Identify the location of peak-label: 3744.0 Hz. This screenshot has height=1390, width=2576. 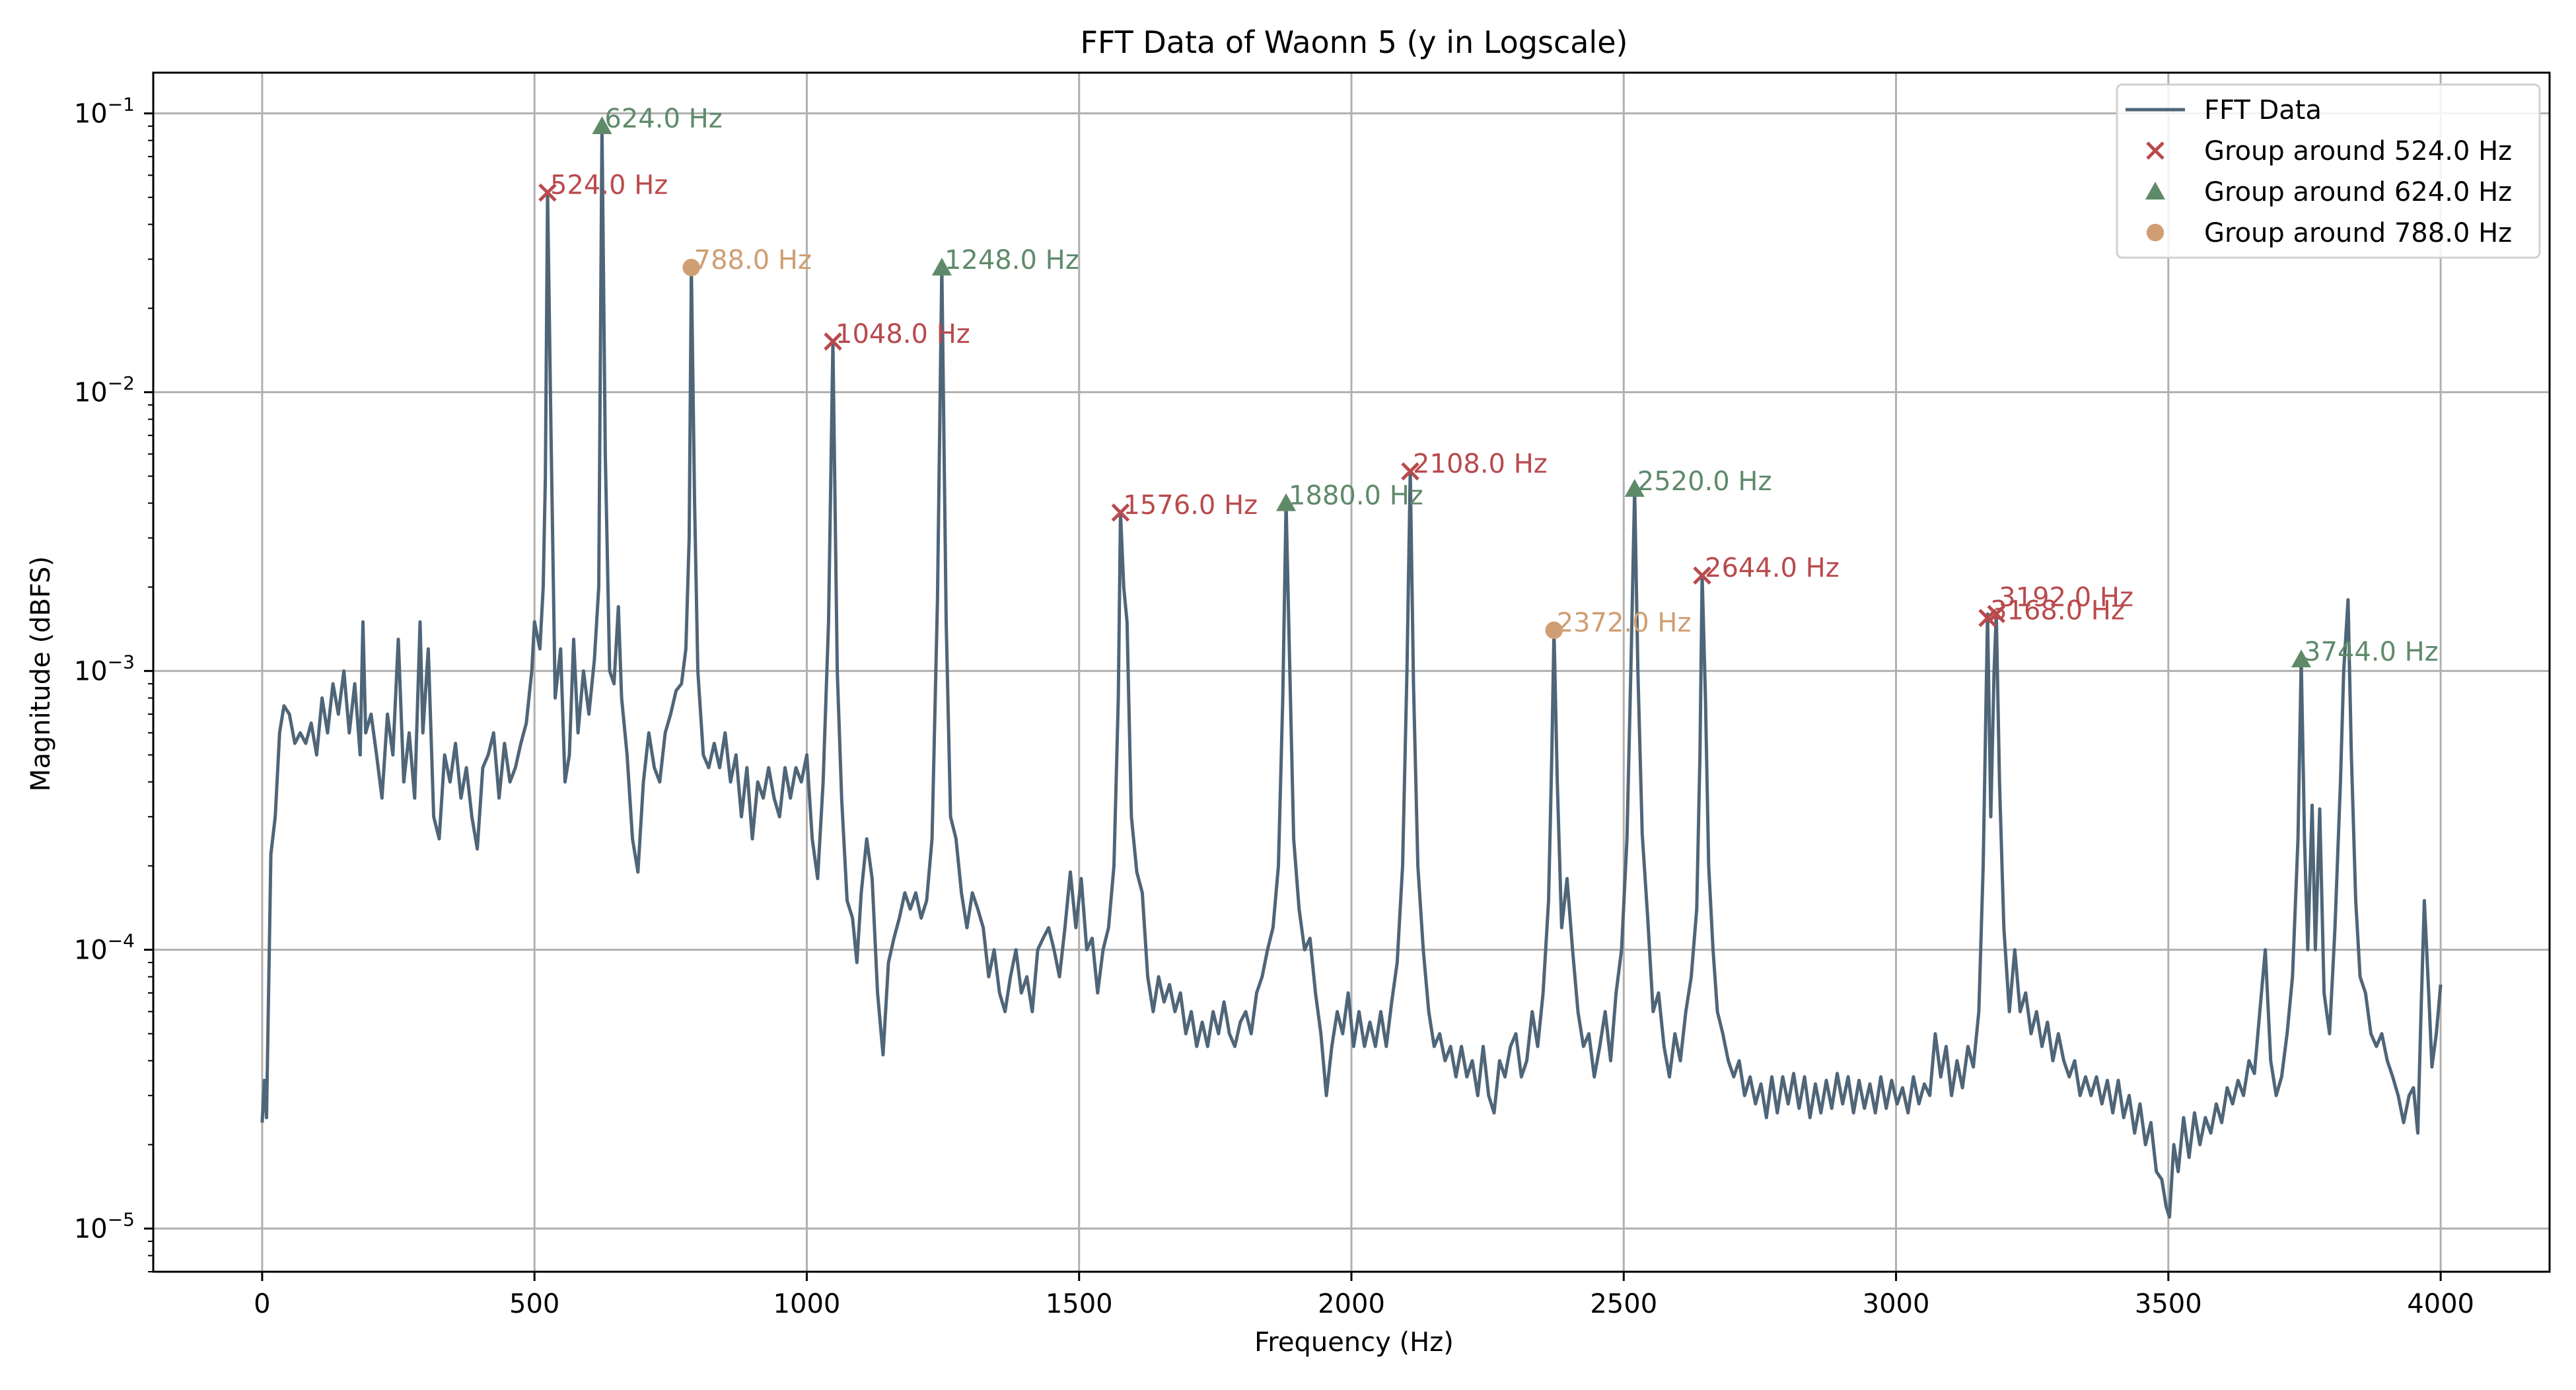
(2371, 652).